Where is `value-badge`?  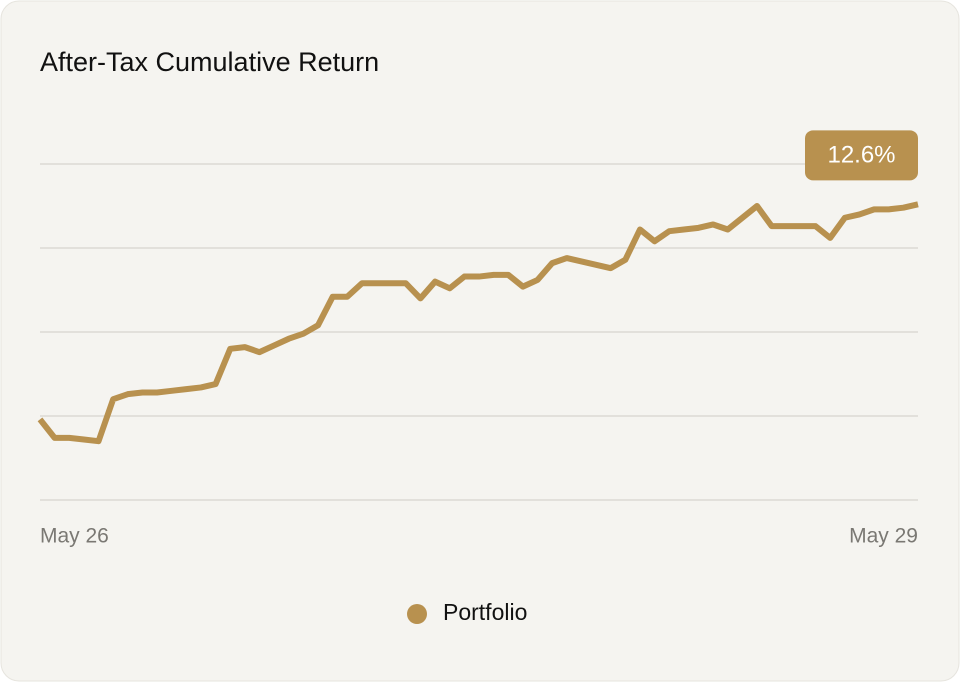 value-badge is located at coordinates (861, 155).